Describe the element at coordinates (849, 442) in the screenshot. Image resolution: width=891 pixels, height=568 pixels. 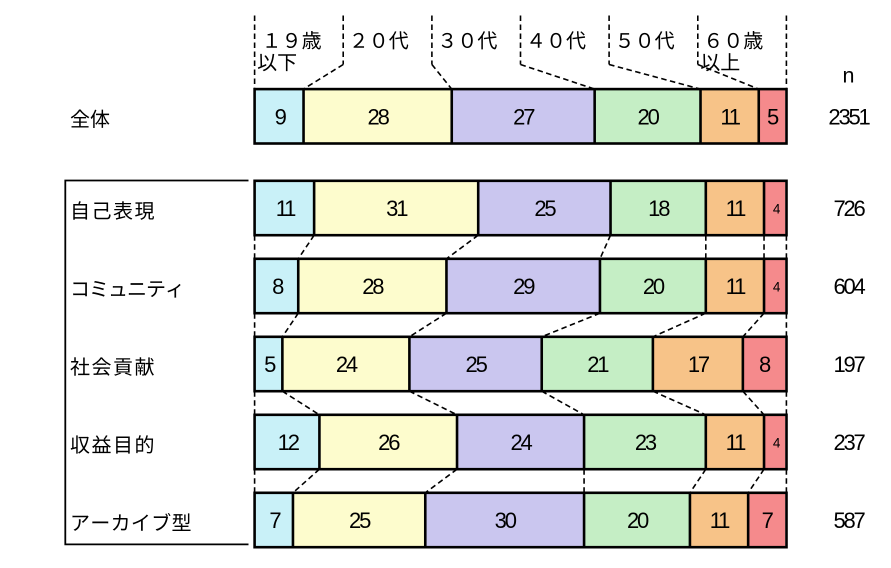
I see `svg-text: 237` at that location.